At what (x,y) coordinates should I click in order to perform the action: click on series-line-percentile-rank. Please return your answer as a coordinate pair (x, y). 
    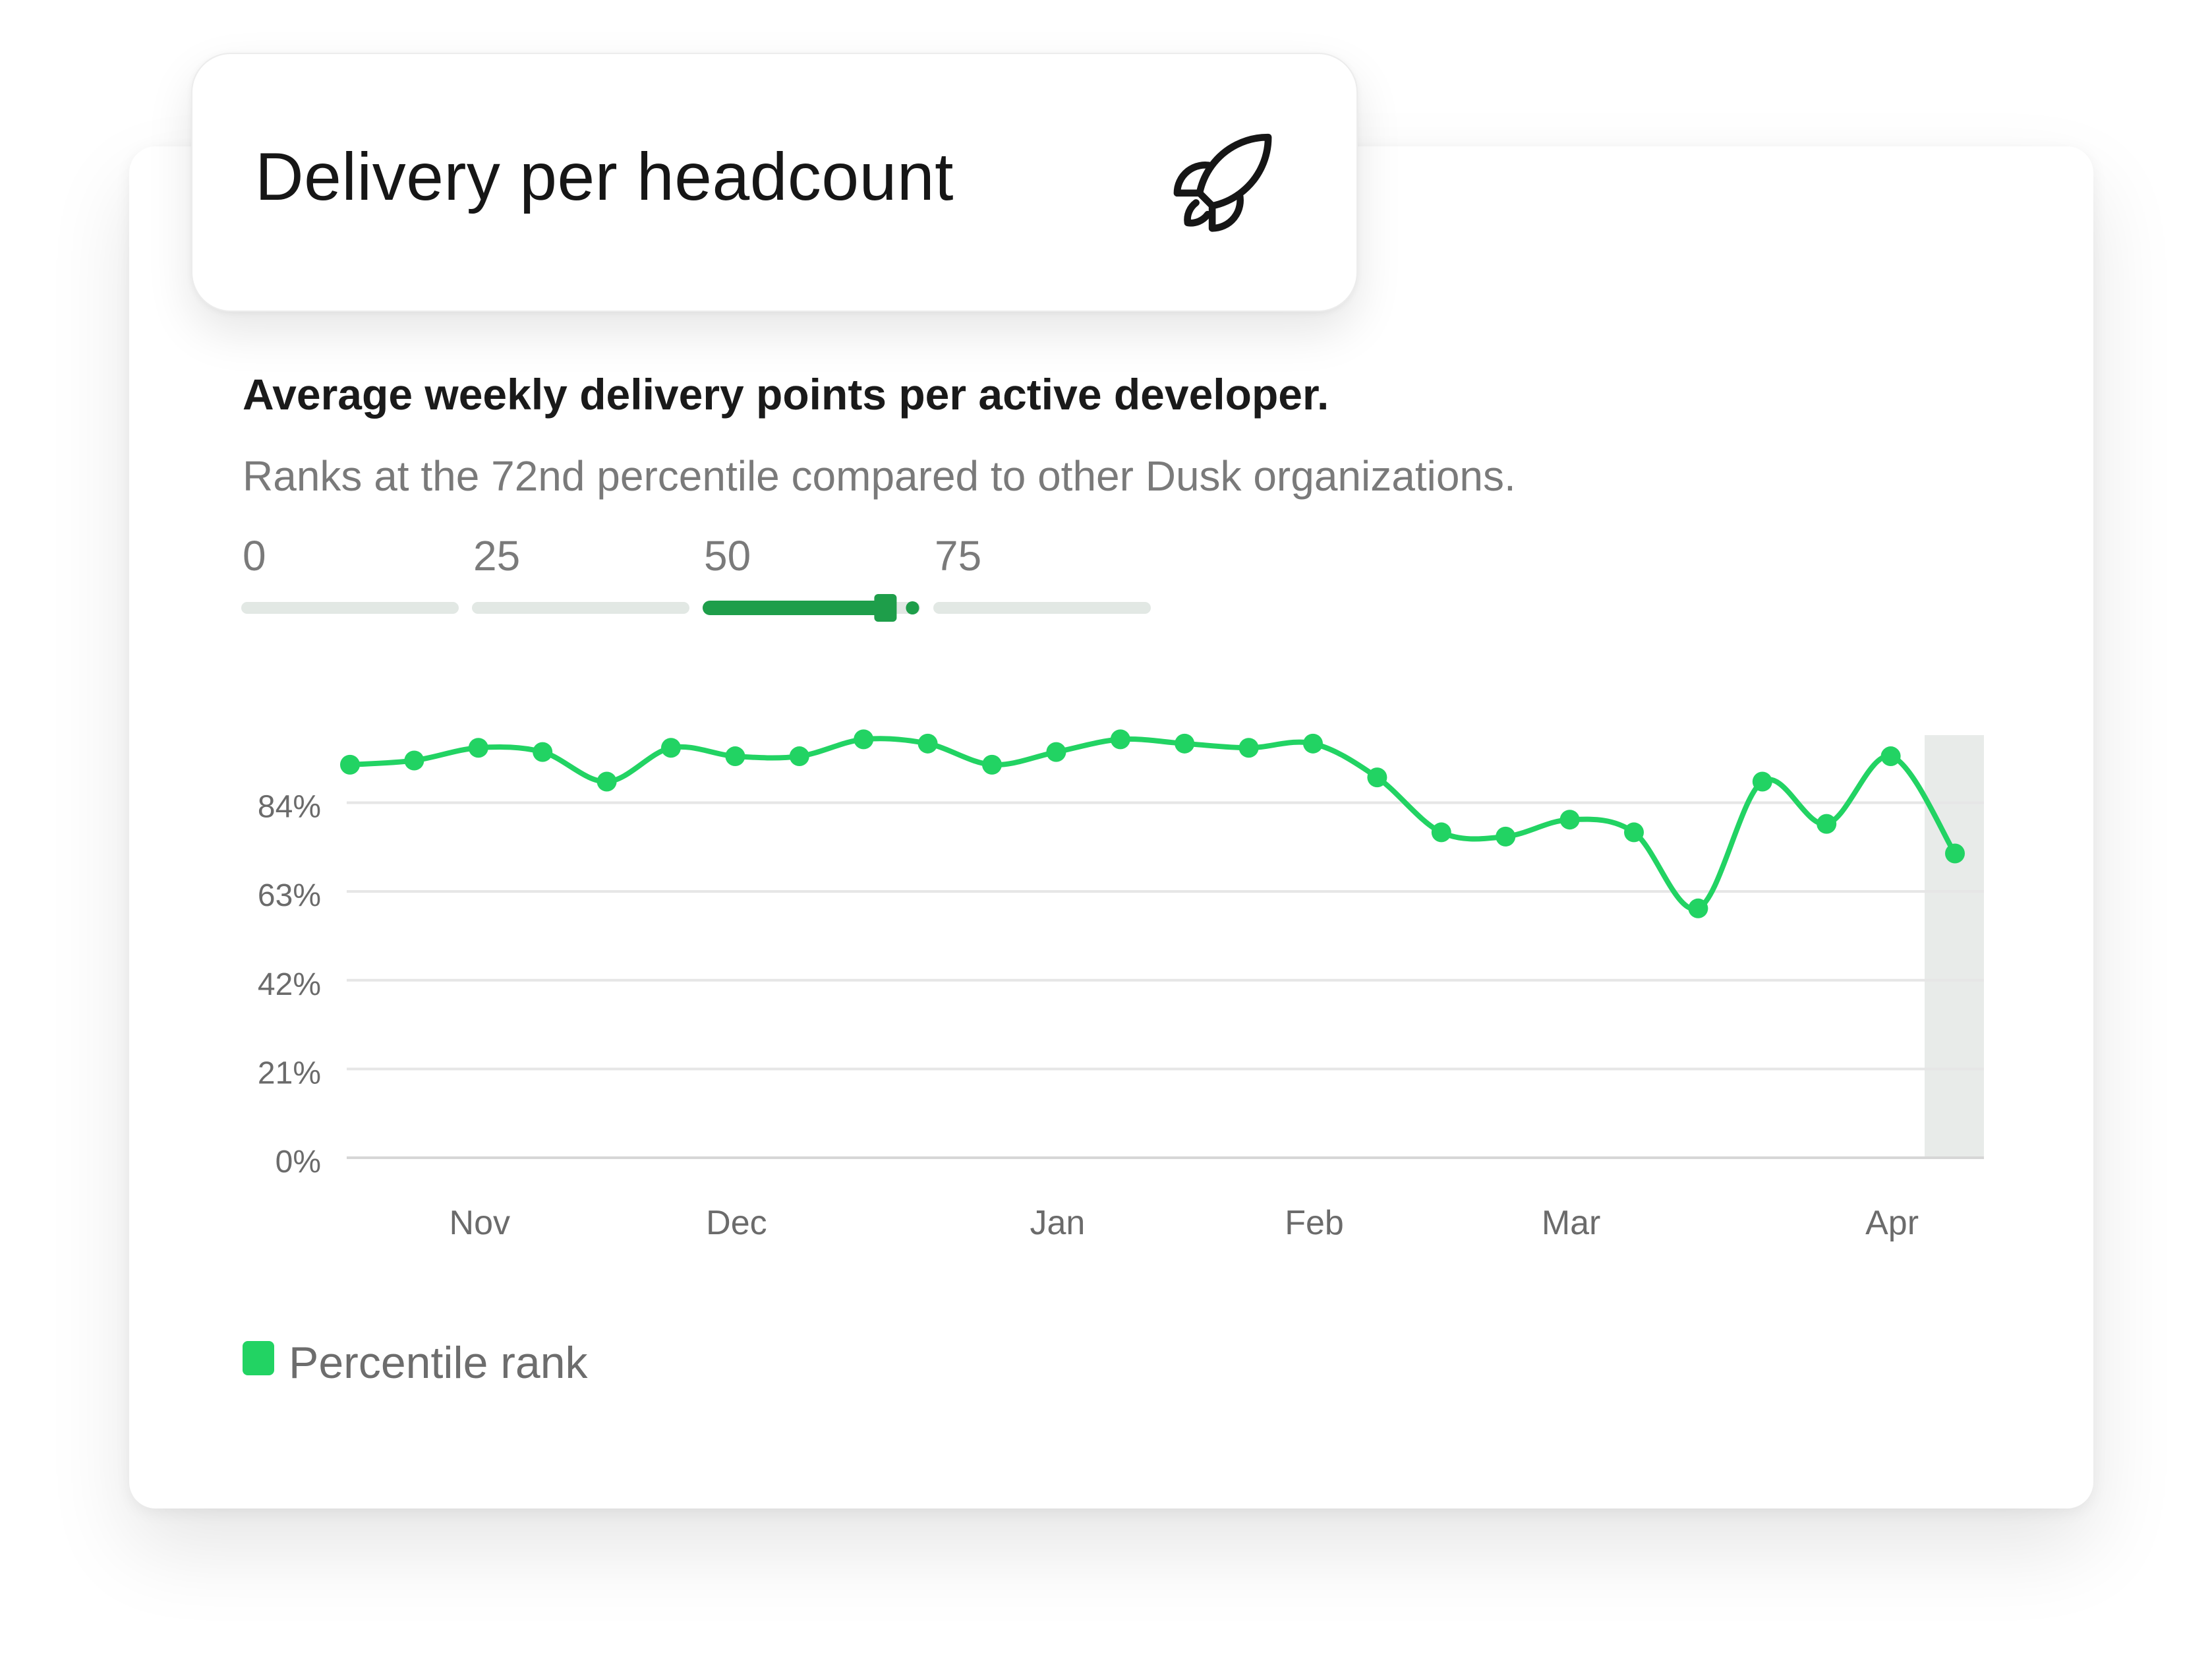
    Looking at the image, I should click on (1153, 824).